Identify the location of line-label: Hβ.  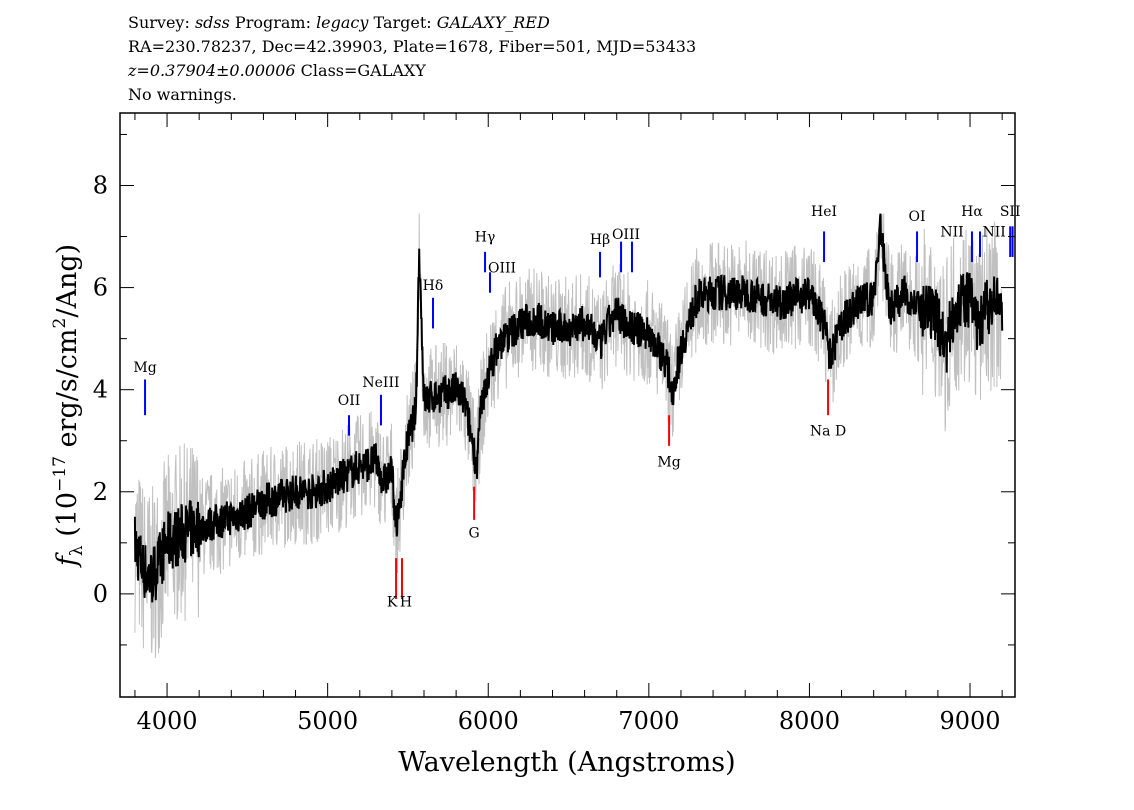
(600, 240).